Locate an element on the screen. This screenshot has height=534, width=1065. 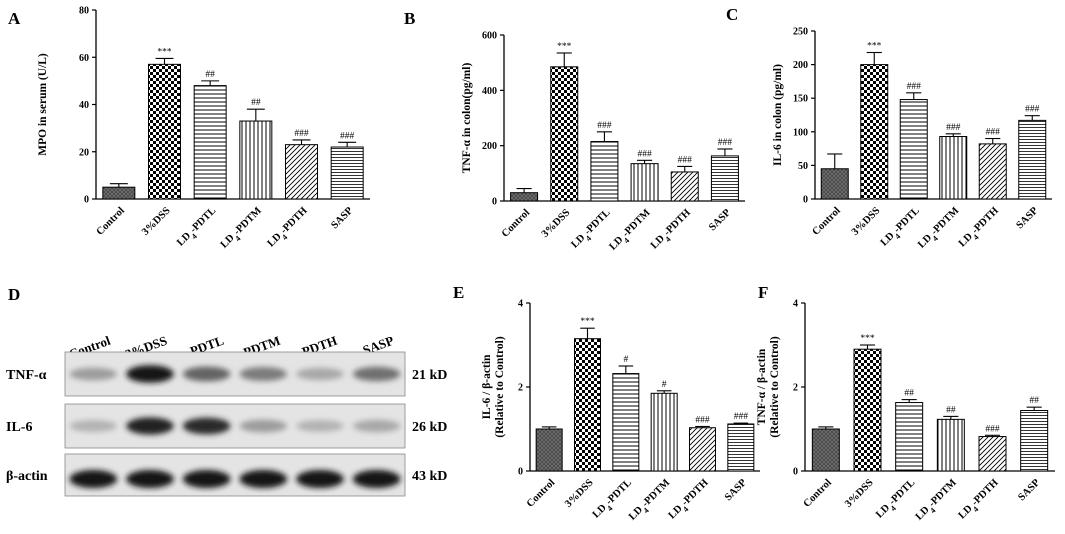
y-axis-title: TNF-α / β-actin is located at coordinates (762, 386).